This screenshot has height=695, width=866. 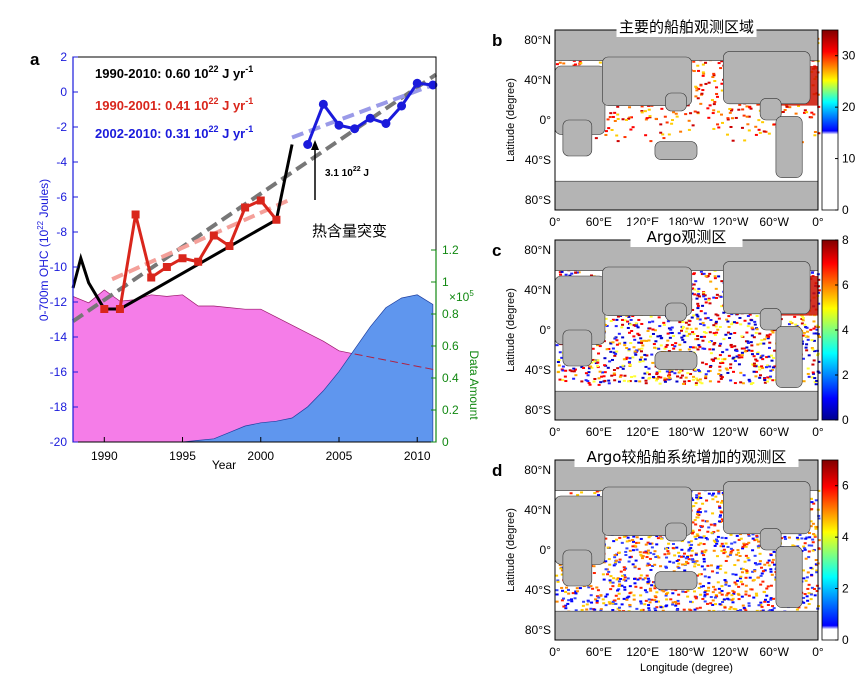 What do you see at coordinates (730, 432) in the screenshot?
I see `map-x-tick-label: 120°W` at bounding box center [730, 432].